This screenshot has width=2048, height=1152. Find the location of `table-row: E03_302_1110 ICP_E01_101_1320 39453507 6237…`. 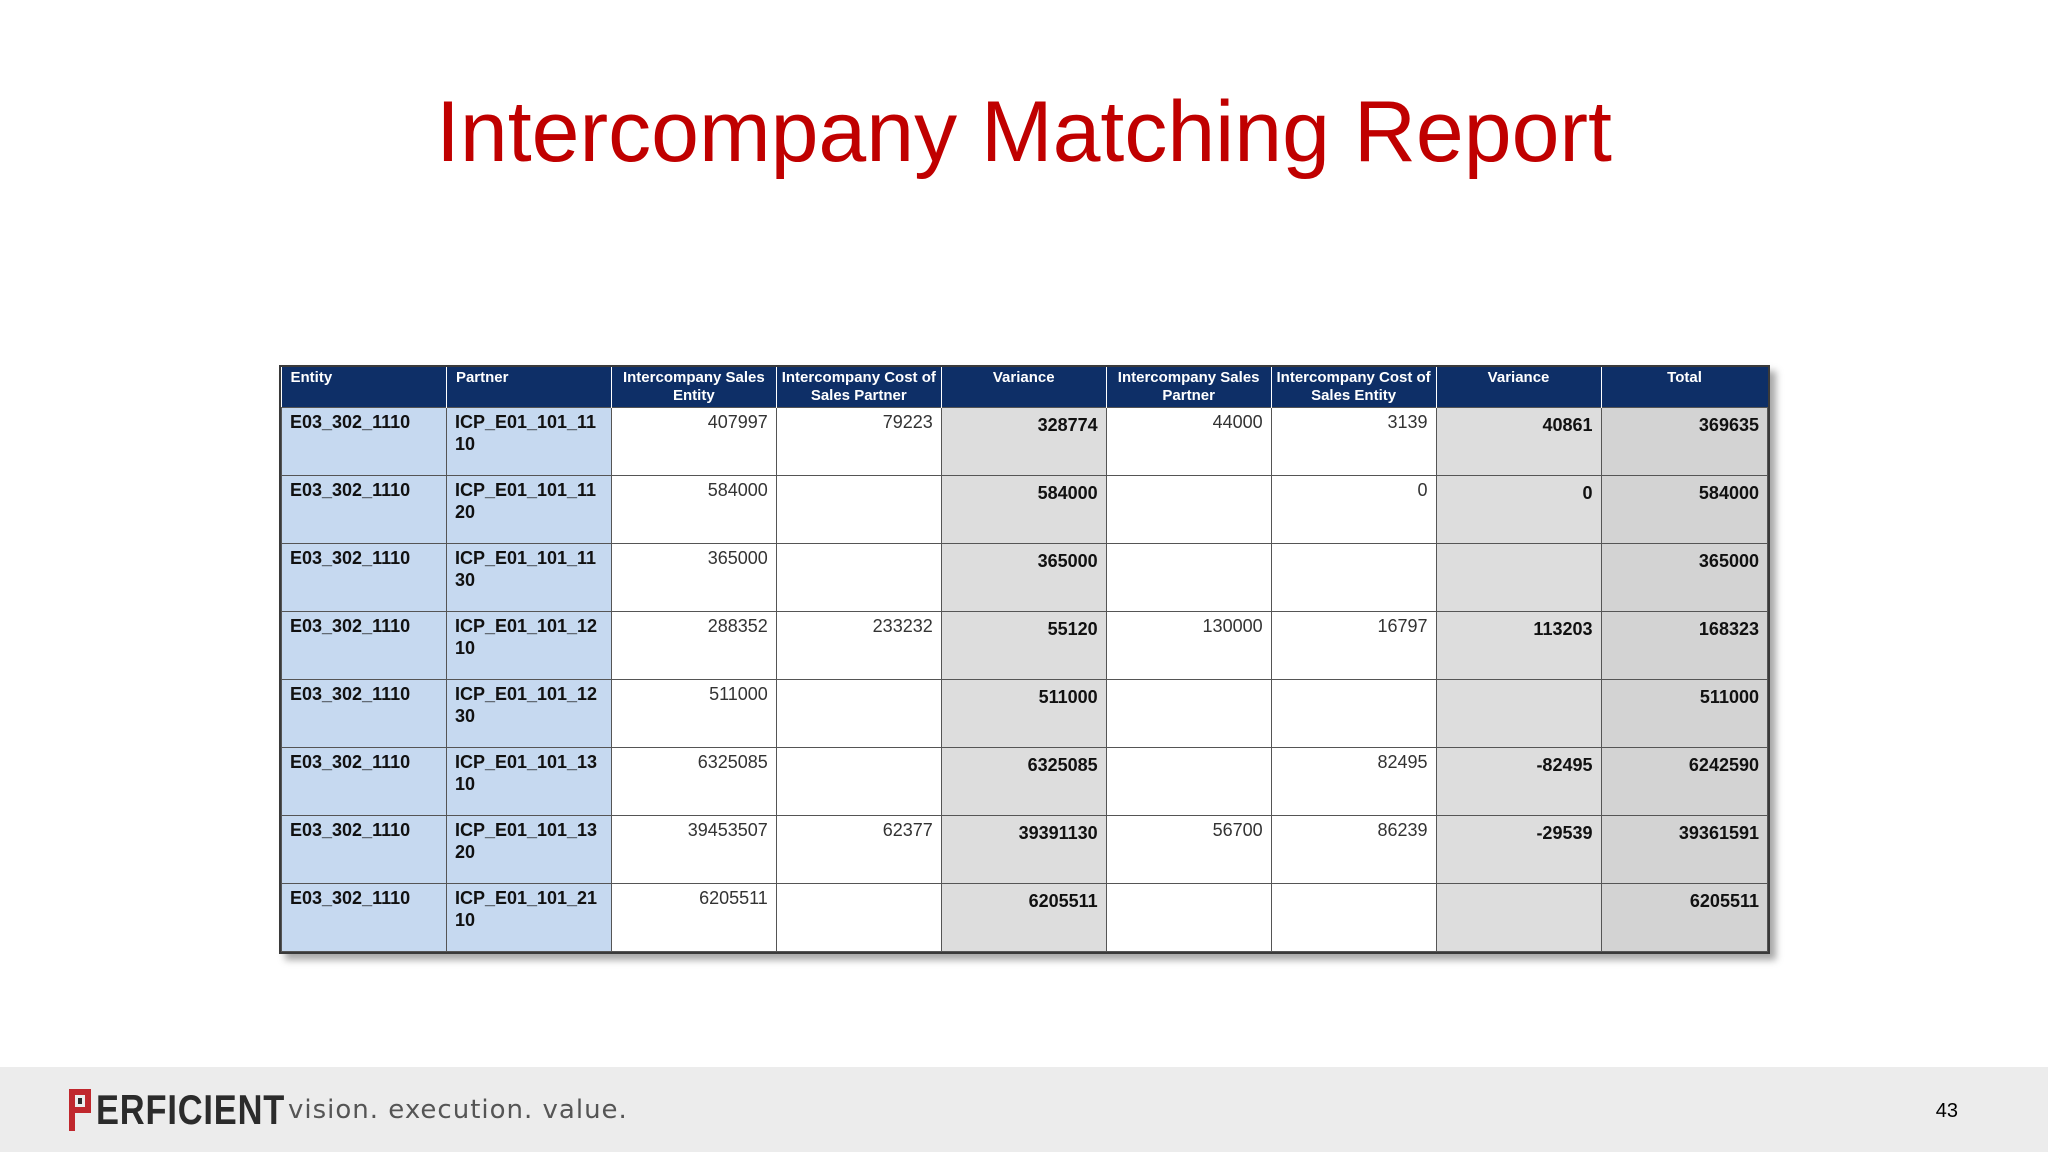

table-row: E03_302_1110 ICP_E01_101_1320 39453507 6237… is located at coordinates (1024, 849).